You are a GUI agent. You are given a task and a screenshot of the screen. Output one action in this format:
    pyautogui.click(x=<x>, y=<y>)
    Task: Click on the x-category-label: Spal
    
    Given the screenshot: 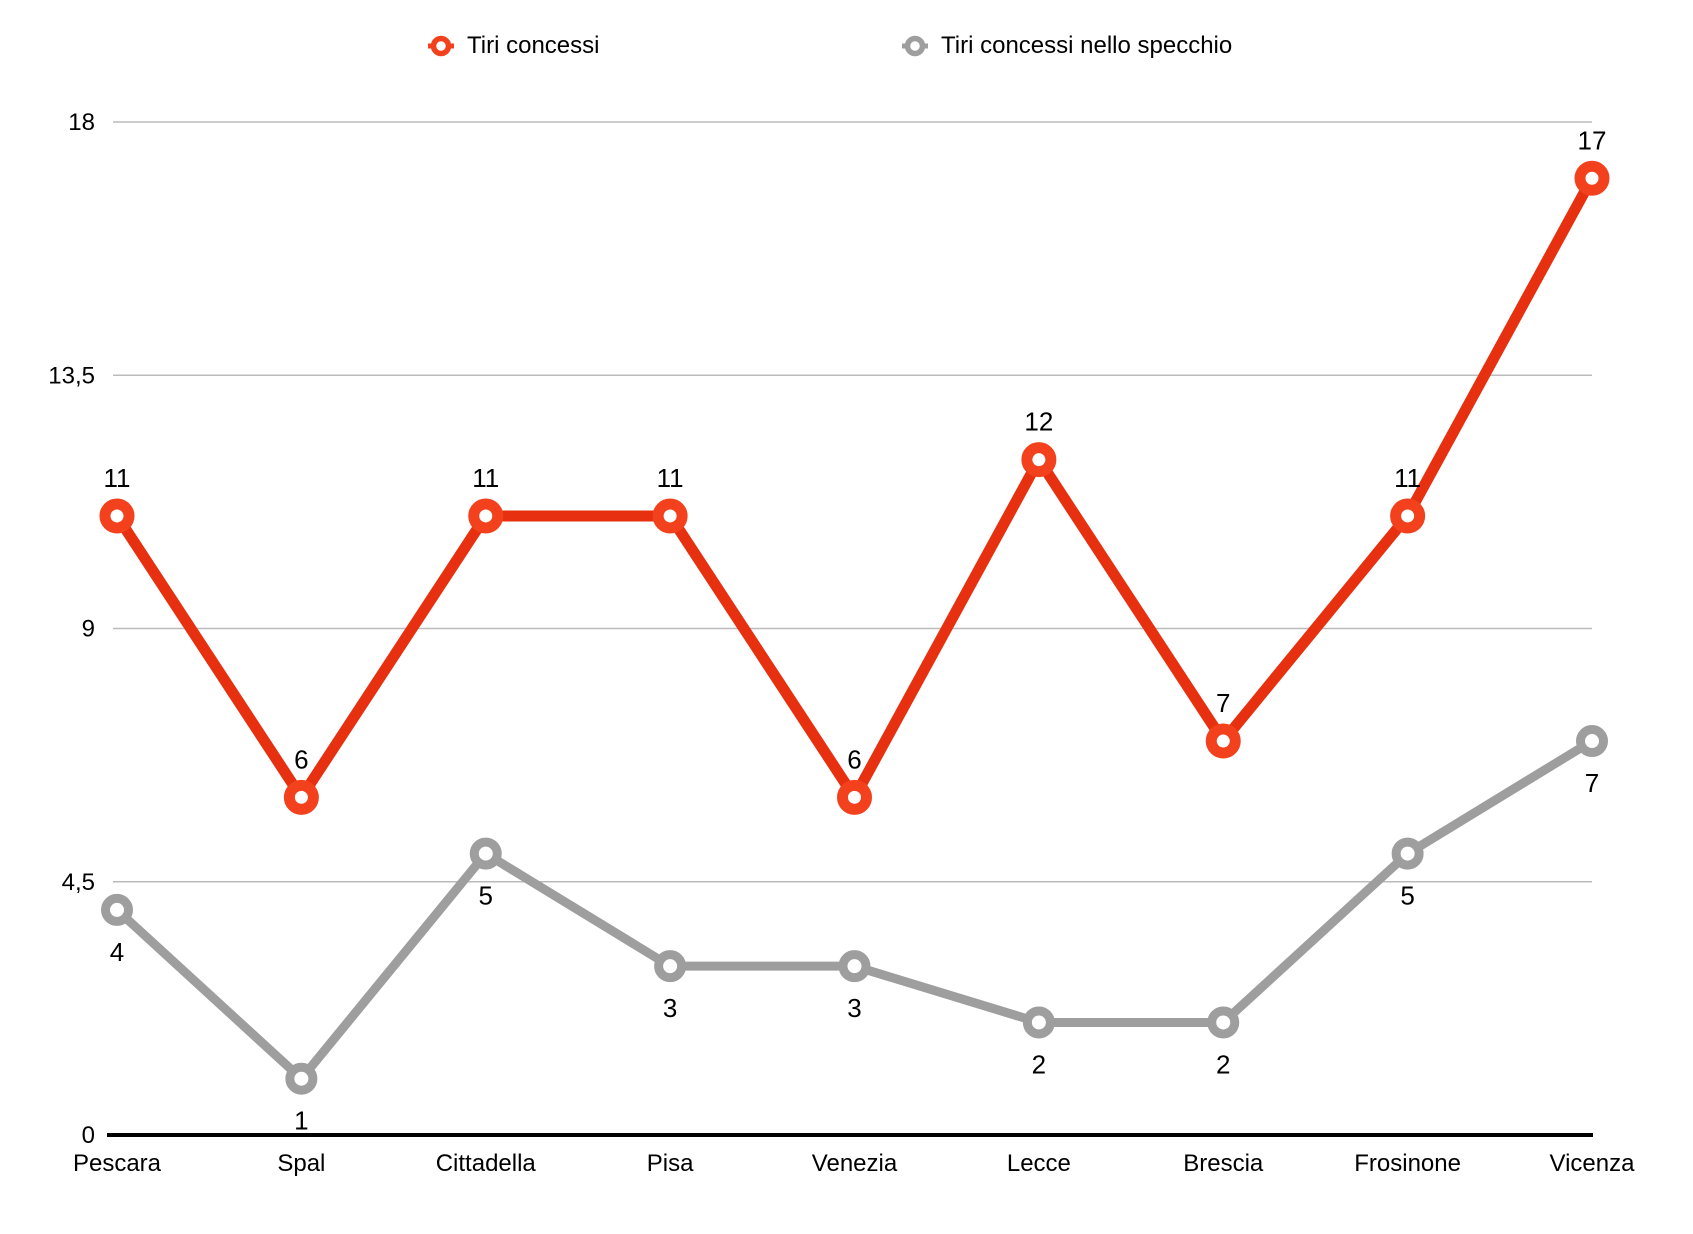 What is the action you would take?
    pyautogui.click(x=301, y=1163)
    